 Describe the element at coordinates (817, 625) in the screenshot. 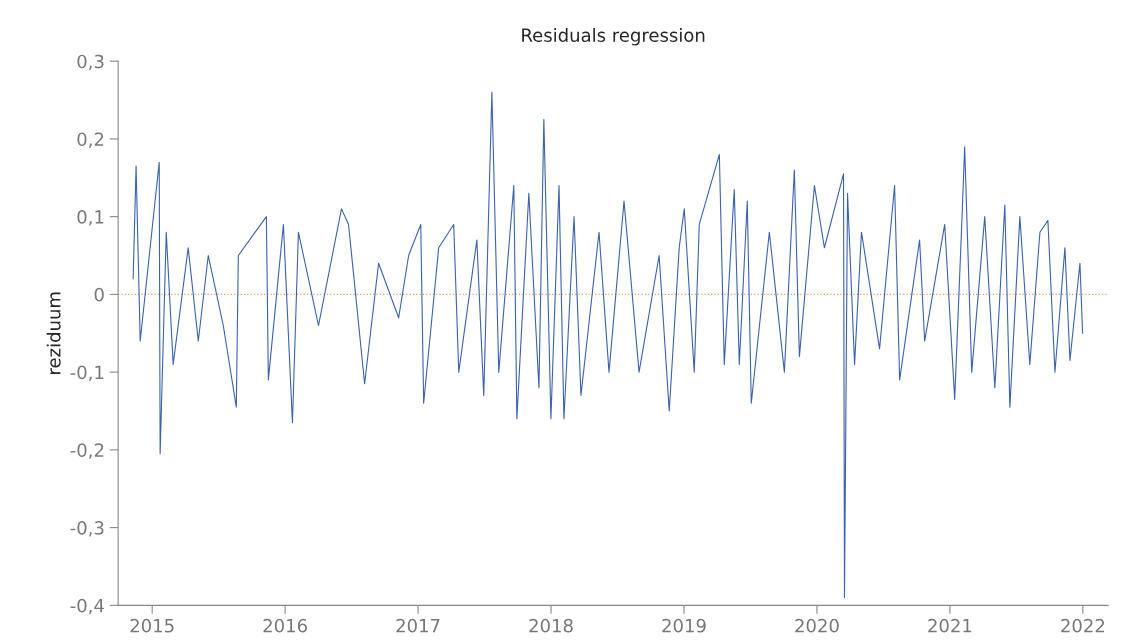

I see `x-tick-label: 2020` at that location.